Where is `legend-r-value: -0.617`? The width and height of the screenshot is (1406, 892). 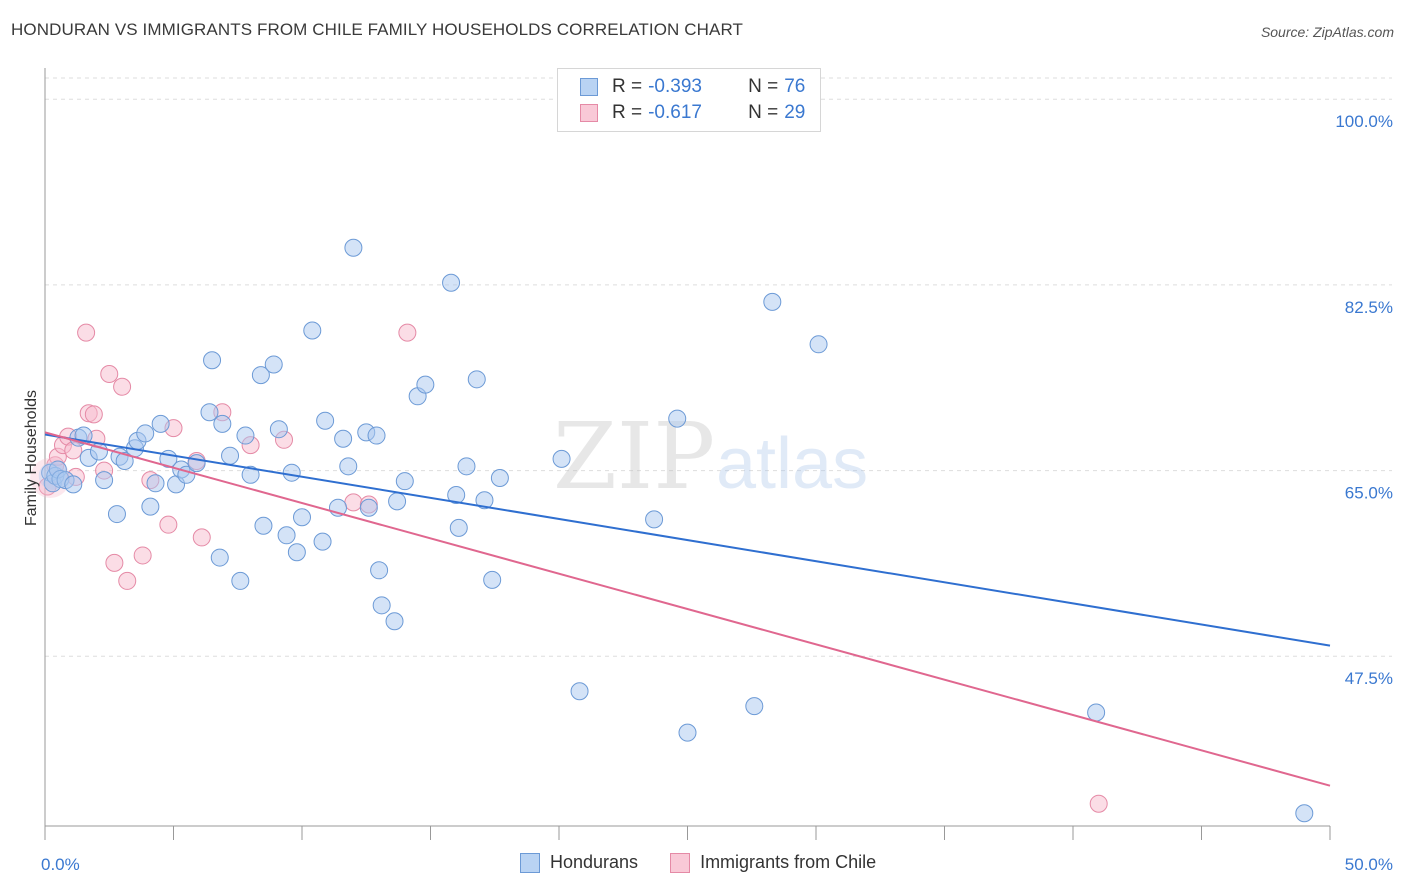 legend-r-value: -0.617 is located at coordinates (675, 112).